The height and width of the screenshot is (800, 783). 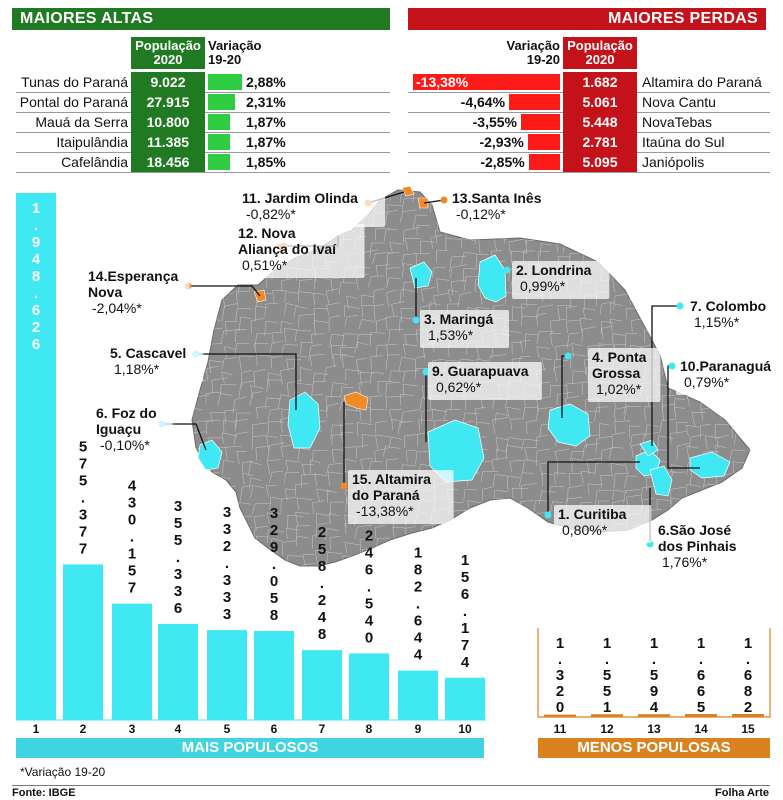 I want to click on map-label-paranagua-value: 0,79%*, so click(x=707, y=382).